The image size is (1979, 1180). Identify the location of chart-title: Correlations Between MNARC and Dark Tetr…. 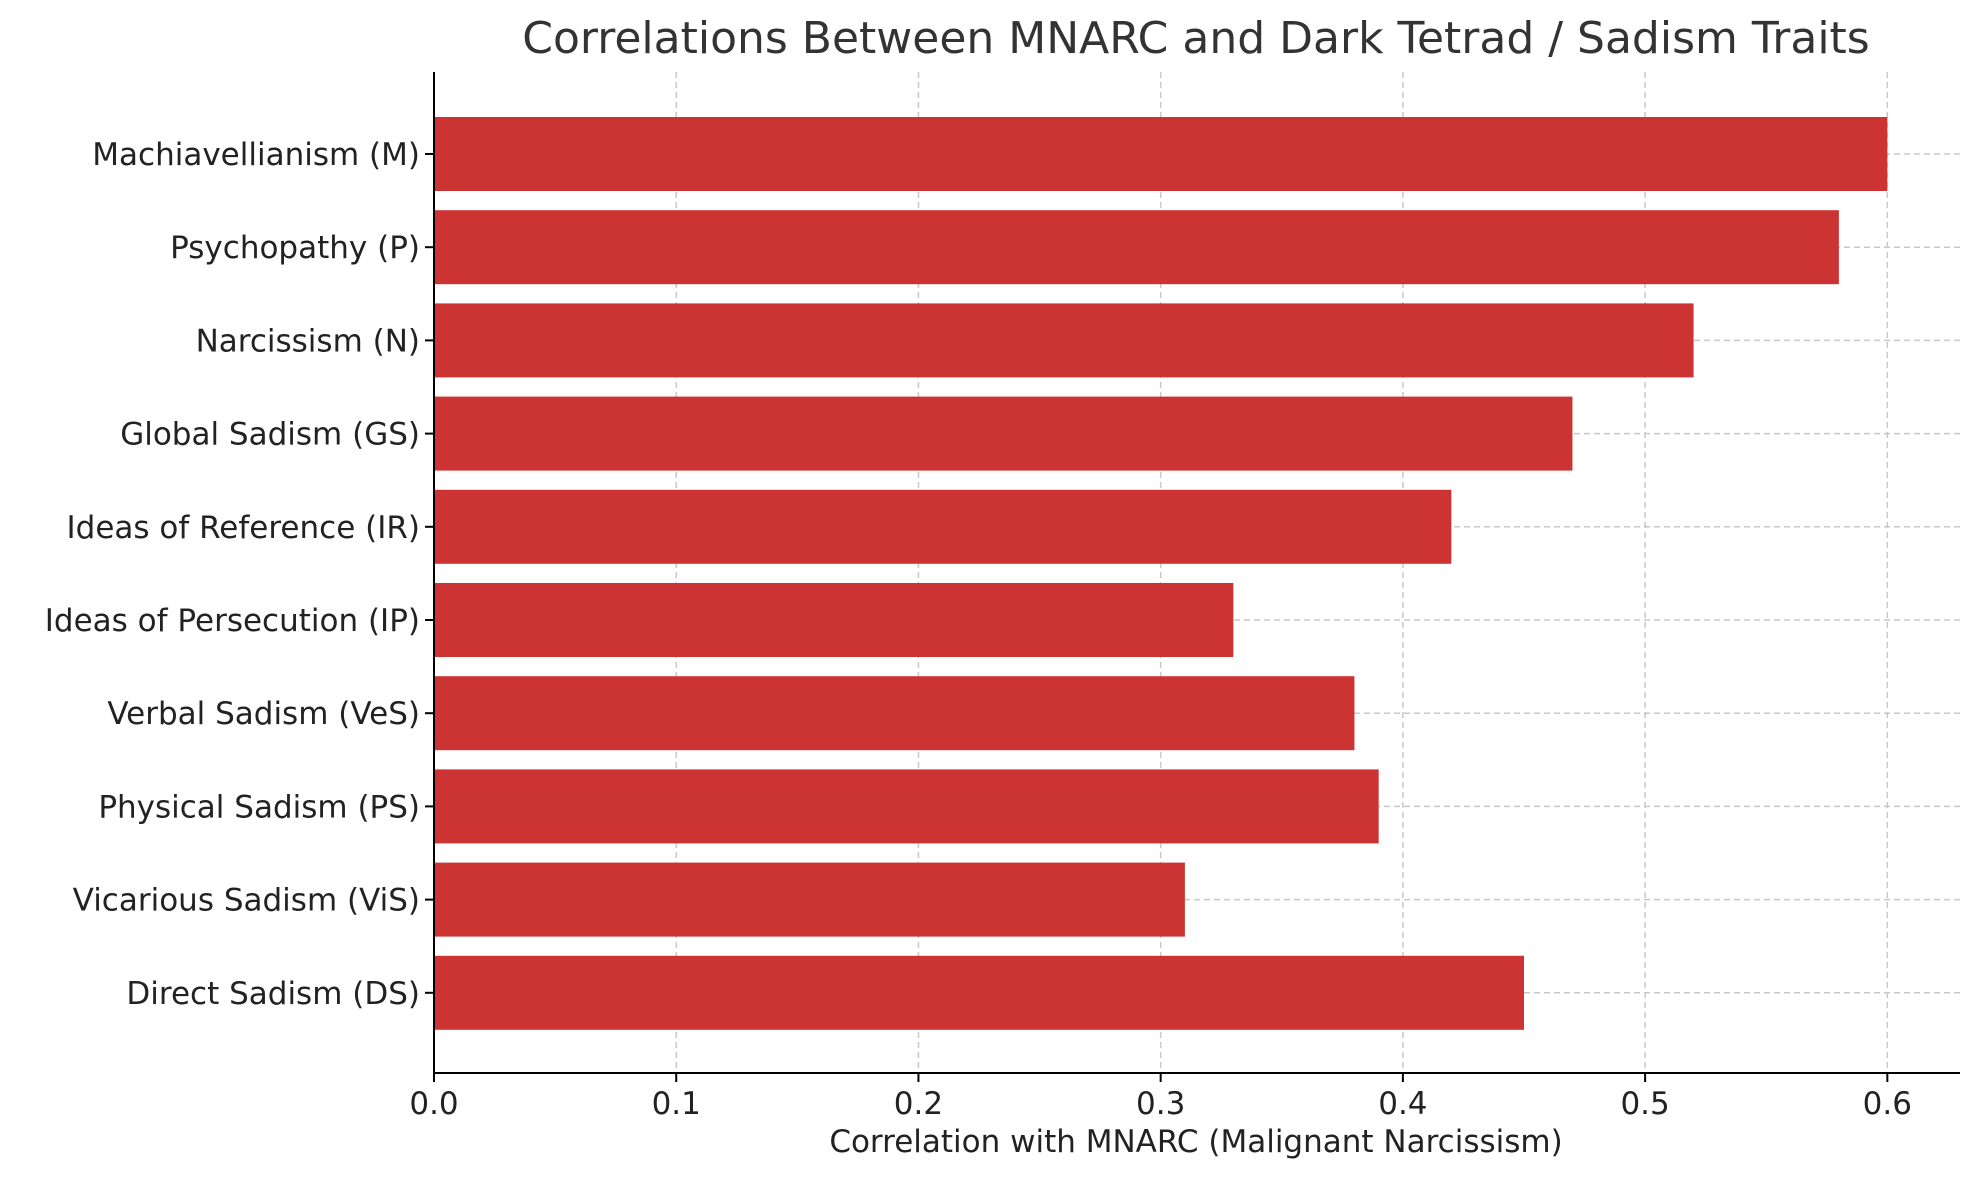
(1195, 38).